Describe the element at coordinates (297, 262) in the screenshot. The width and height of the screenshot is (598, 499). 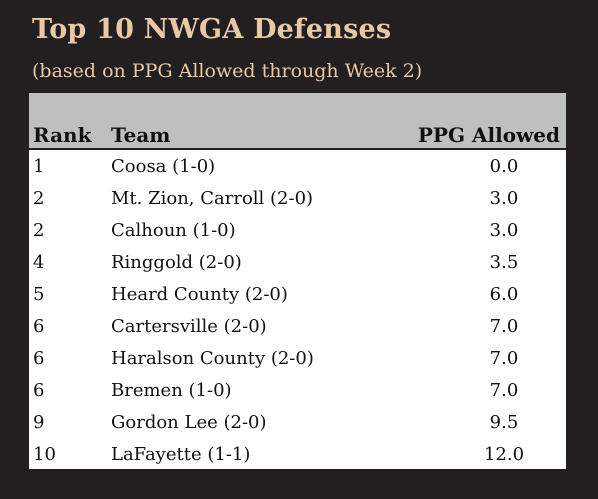
I see `table-row: 4 Ringgold (2-0) 3.5` at that location.